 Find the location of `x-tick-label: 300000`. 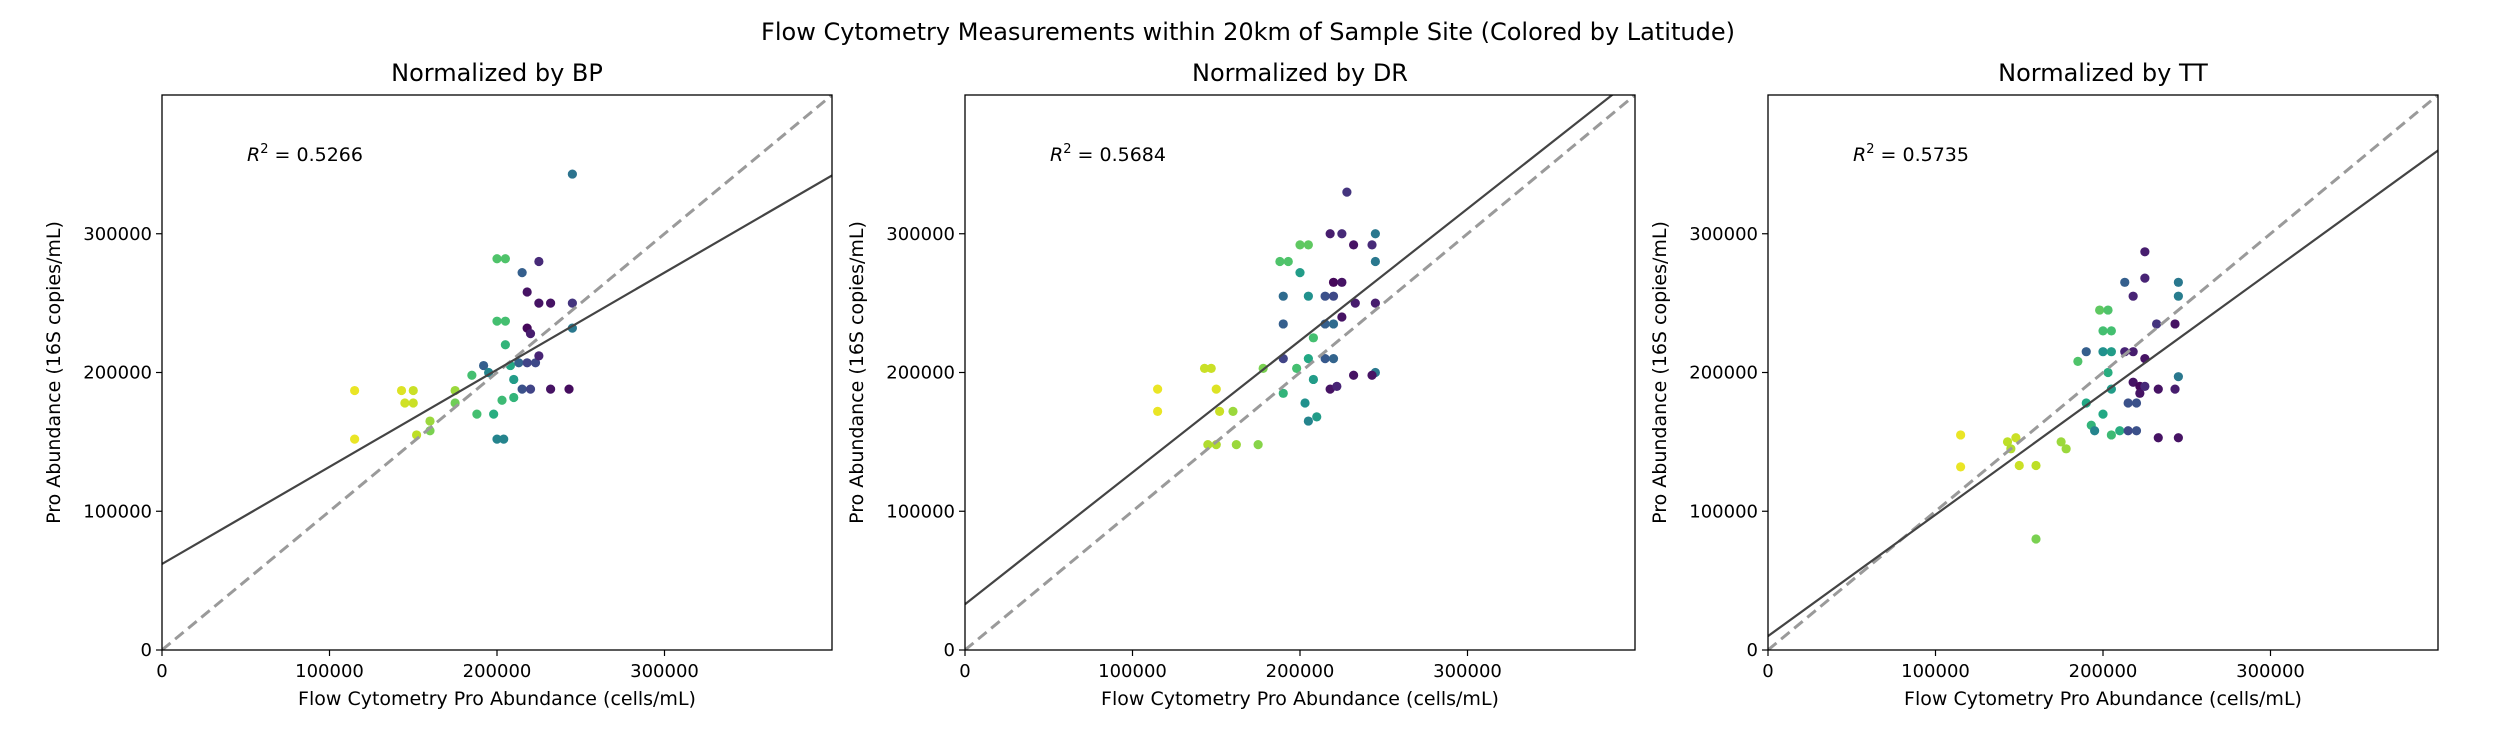

x-tick-label: 300000 is located at coordinates (1467, 671).